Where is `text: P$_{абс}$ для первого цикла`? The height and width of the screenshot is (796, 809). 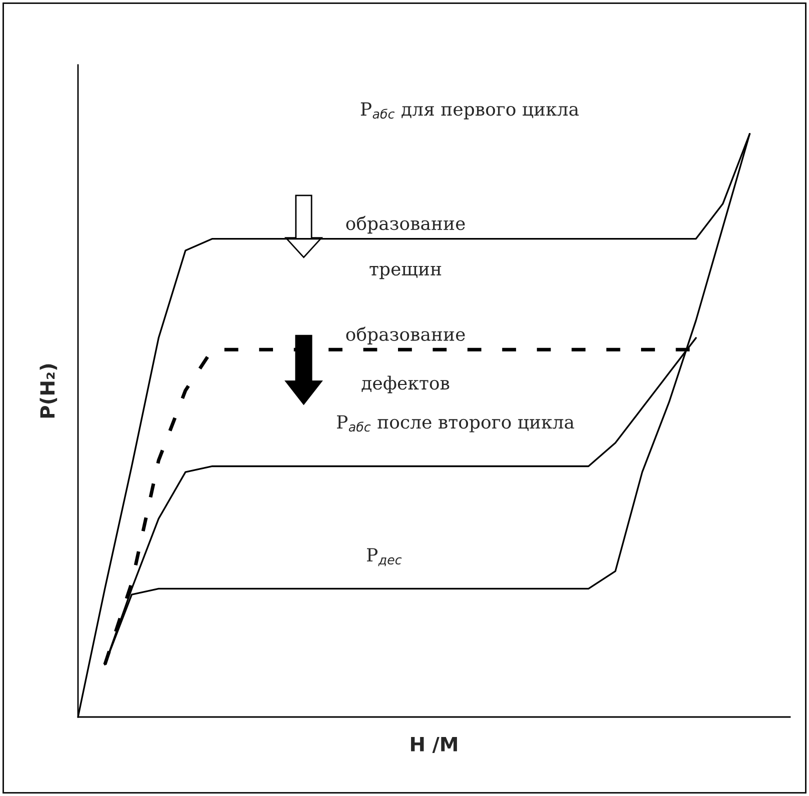 text: P$_{абс}$ для первого цикла is located at coordinates (469, 111).